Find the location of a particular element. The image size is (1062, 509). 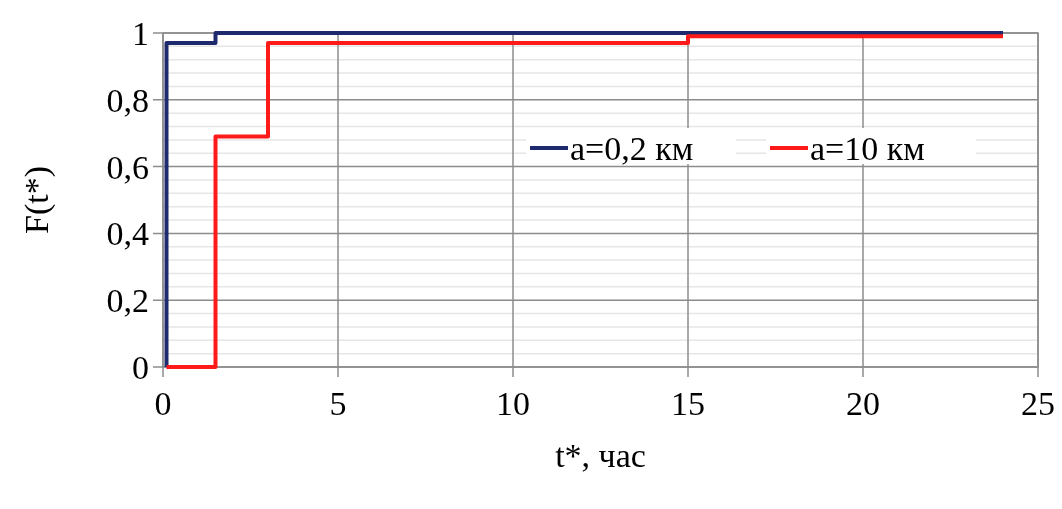

legend-label: a=0,2 км is located at coordinates (632, 148).